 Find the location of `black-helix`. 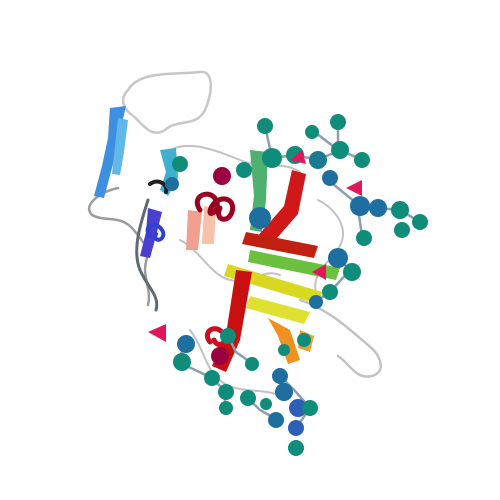

black-helix is located at coordinates (158, 186).